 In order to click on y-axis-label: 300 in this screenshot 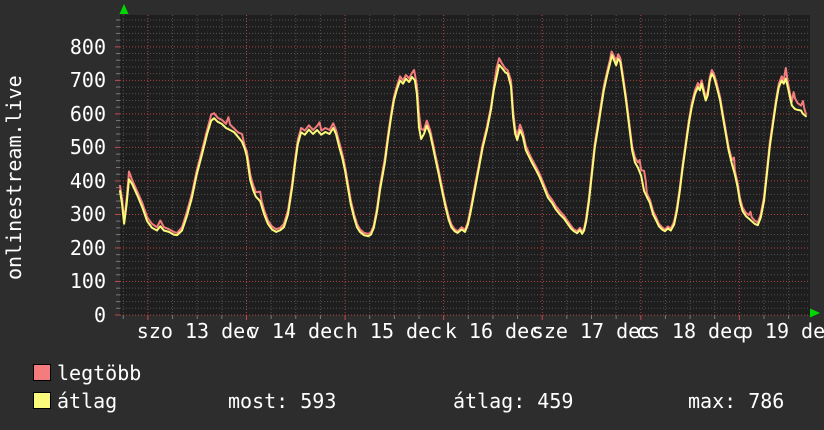, I will do `click(87, 214)`.